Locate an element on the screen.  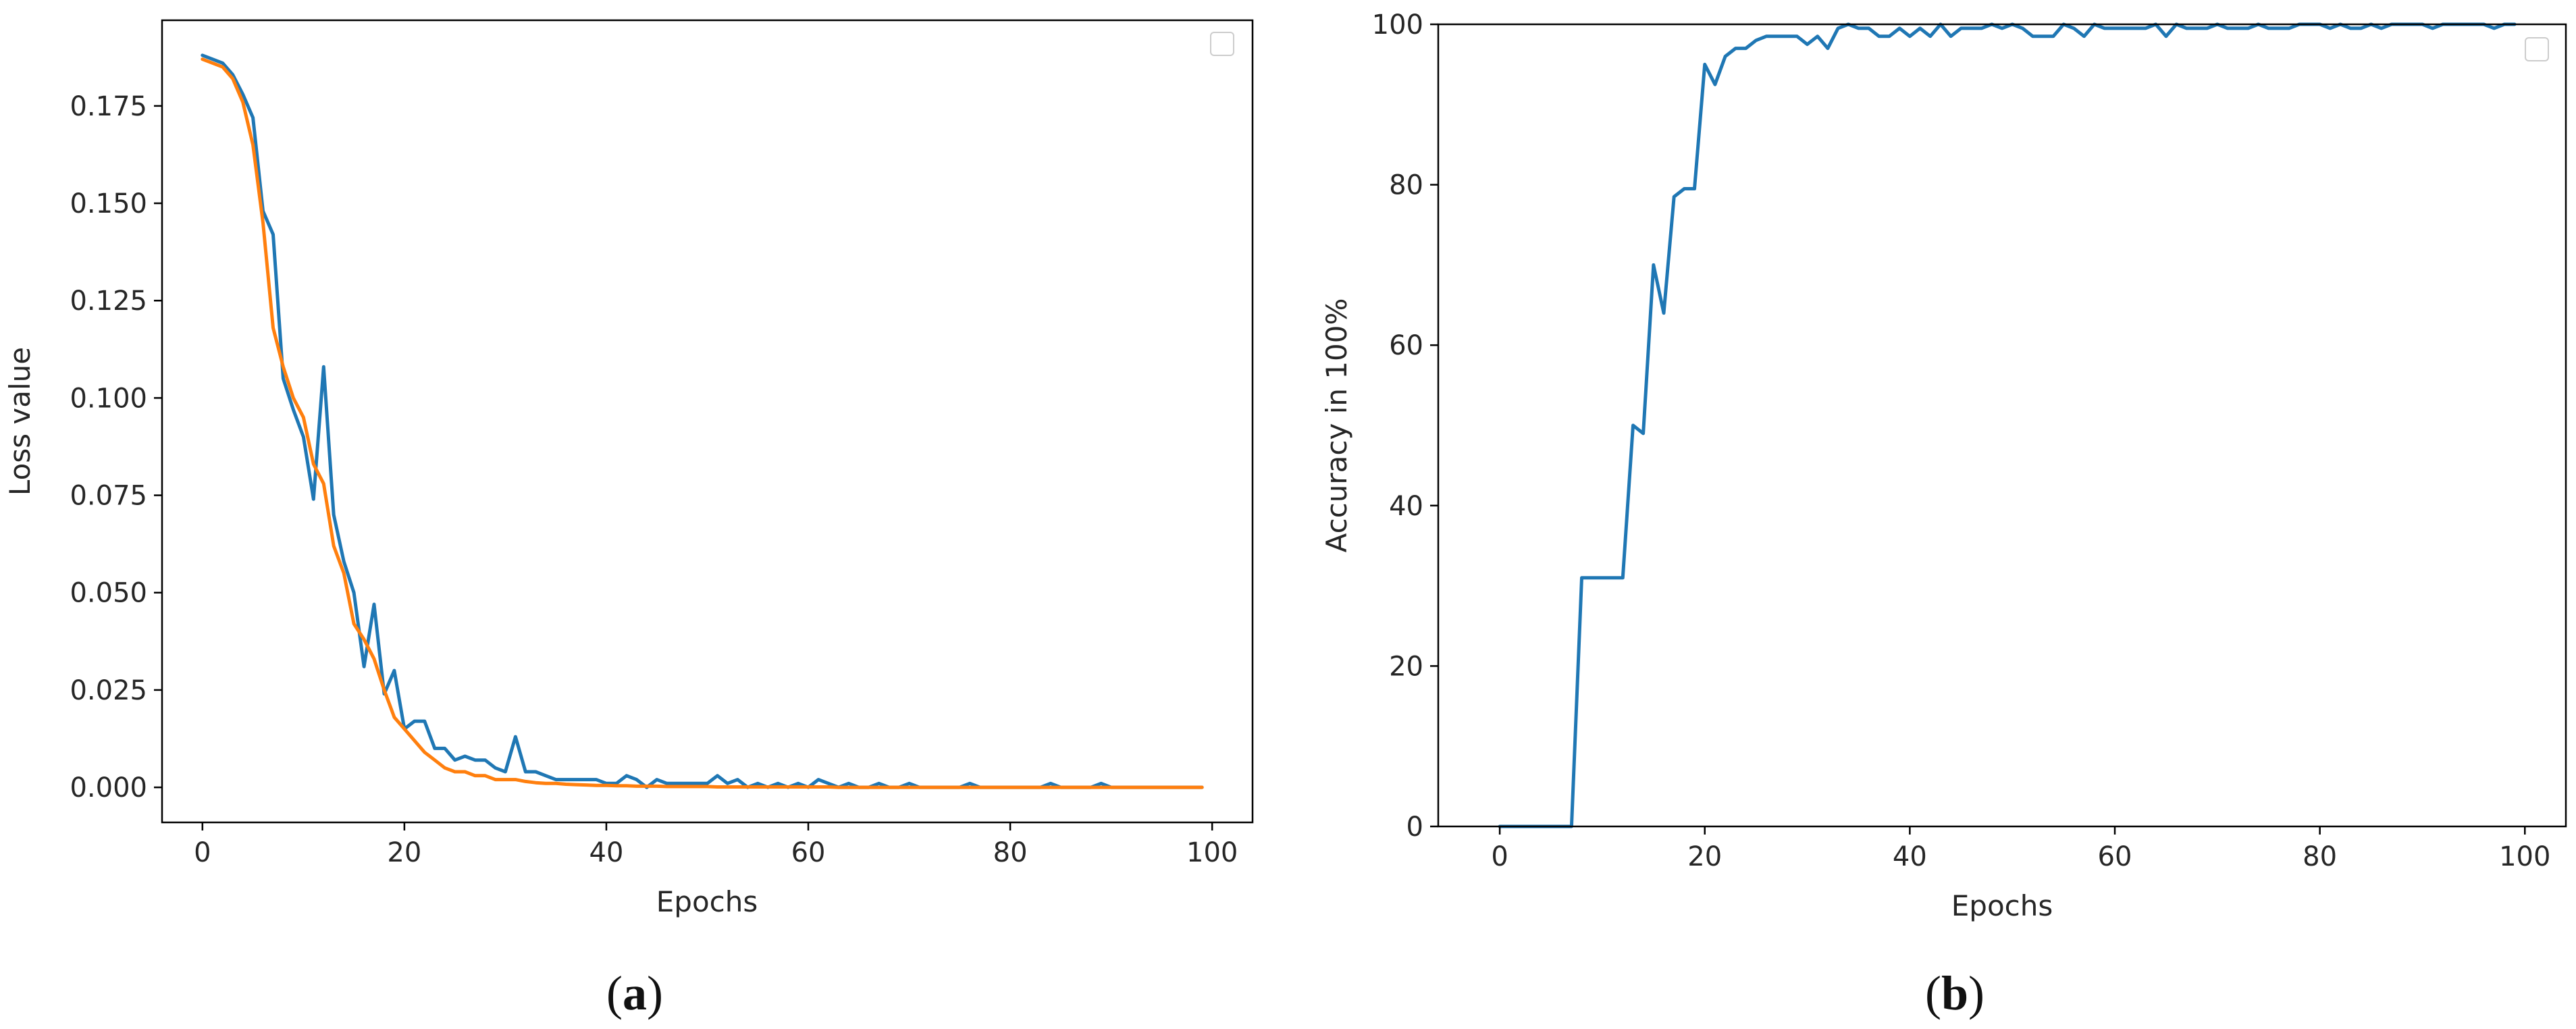
panel-caption-b: (b) is located at coordinates (1954, 993).